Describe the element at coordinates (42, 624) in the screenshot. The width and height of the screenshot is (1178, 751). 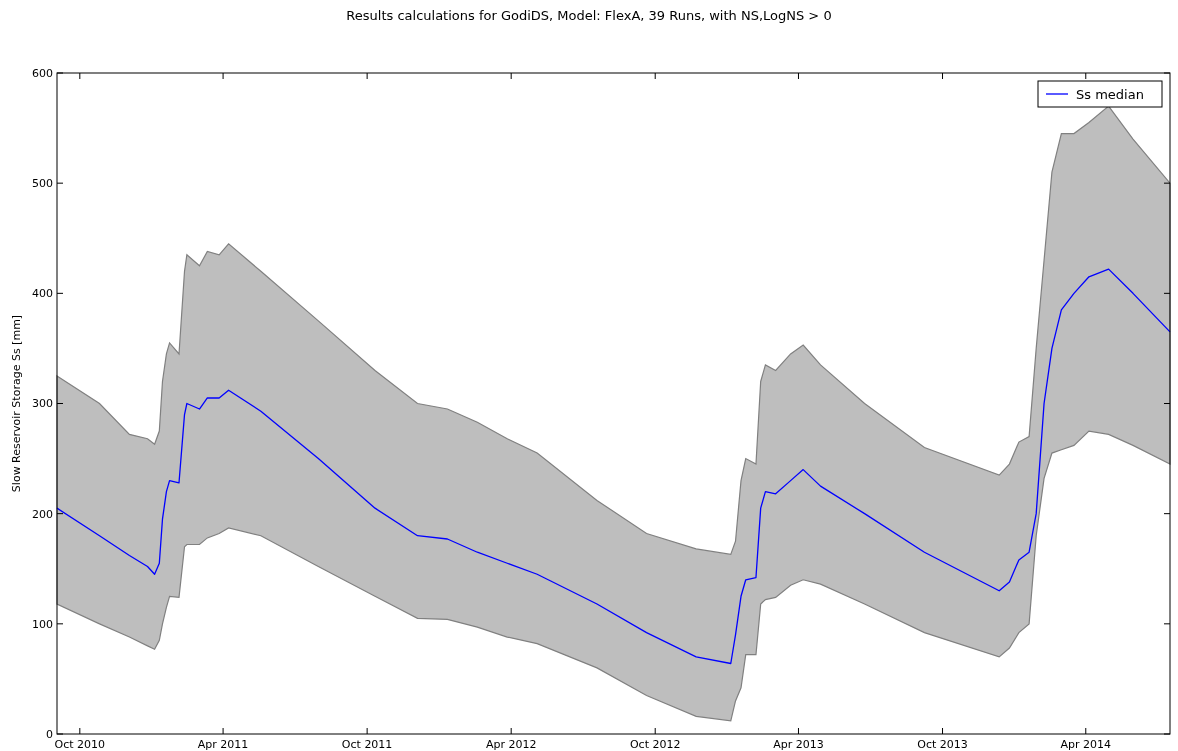
I see `y-tick-label: 100` at that location.